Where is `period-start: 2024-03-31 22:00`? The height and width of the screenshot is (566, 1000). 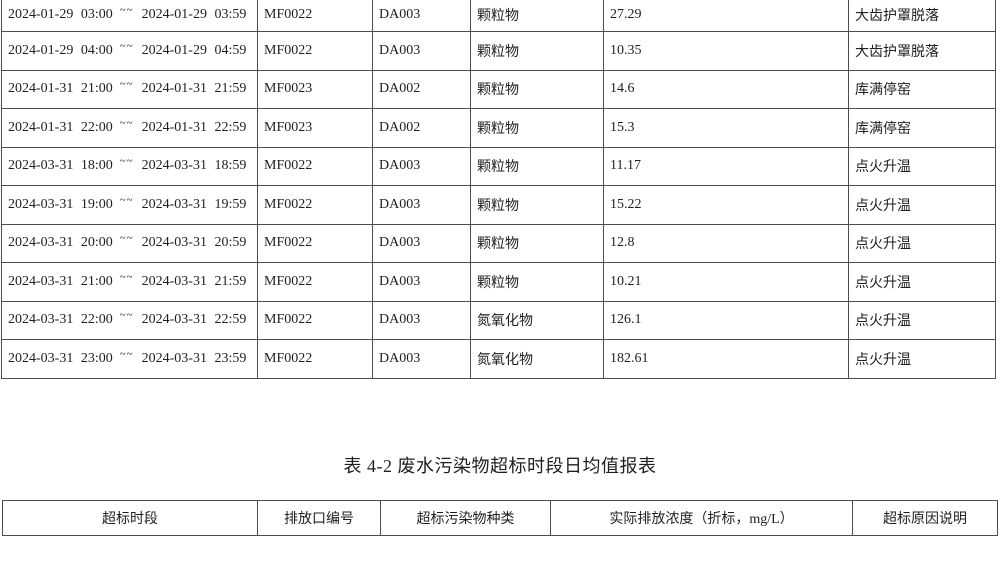 period-start: 2024-03-31 22:00 is located at coordinates (60, 320).